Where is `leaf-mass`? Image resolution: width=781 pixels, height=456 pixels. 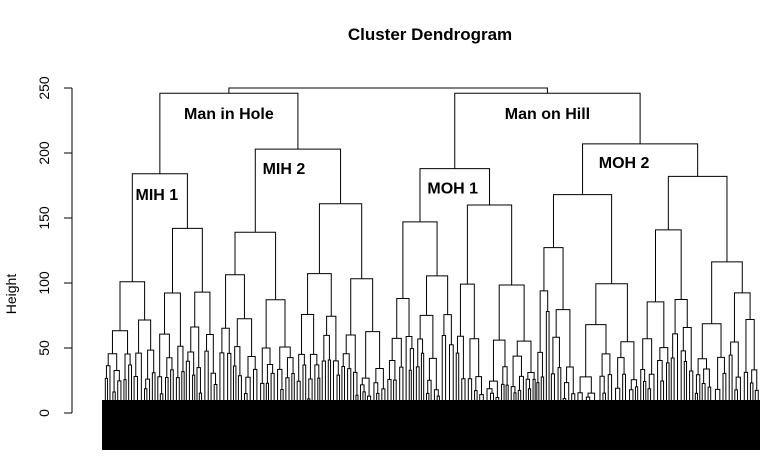
leaf-mass is located at coordinates (431, 425).